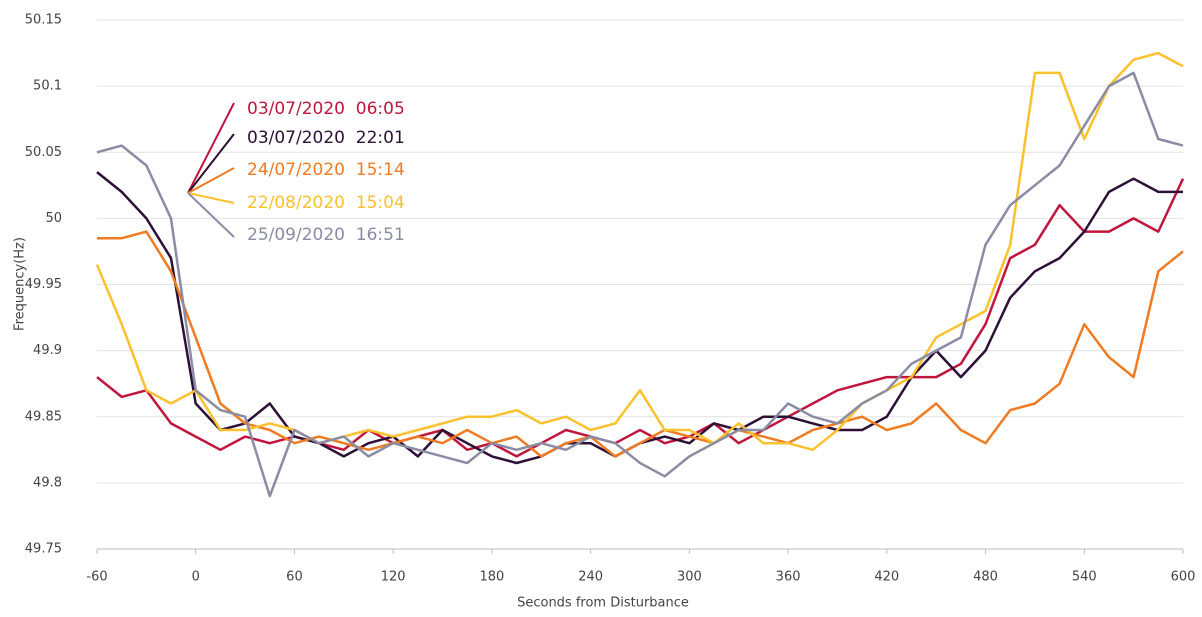 This screenshot has height=617, width=1202. What do you see at coordinates (53, 218) in the screenshot?
I see `y-tick-label: 50` at bounding box center [53, 218].